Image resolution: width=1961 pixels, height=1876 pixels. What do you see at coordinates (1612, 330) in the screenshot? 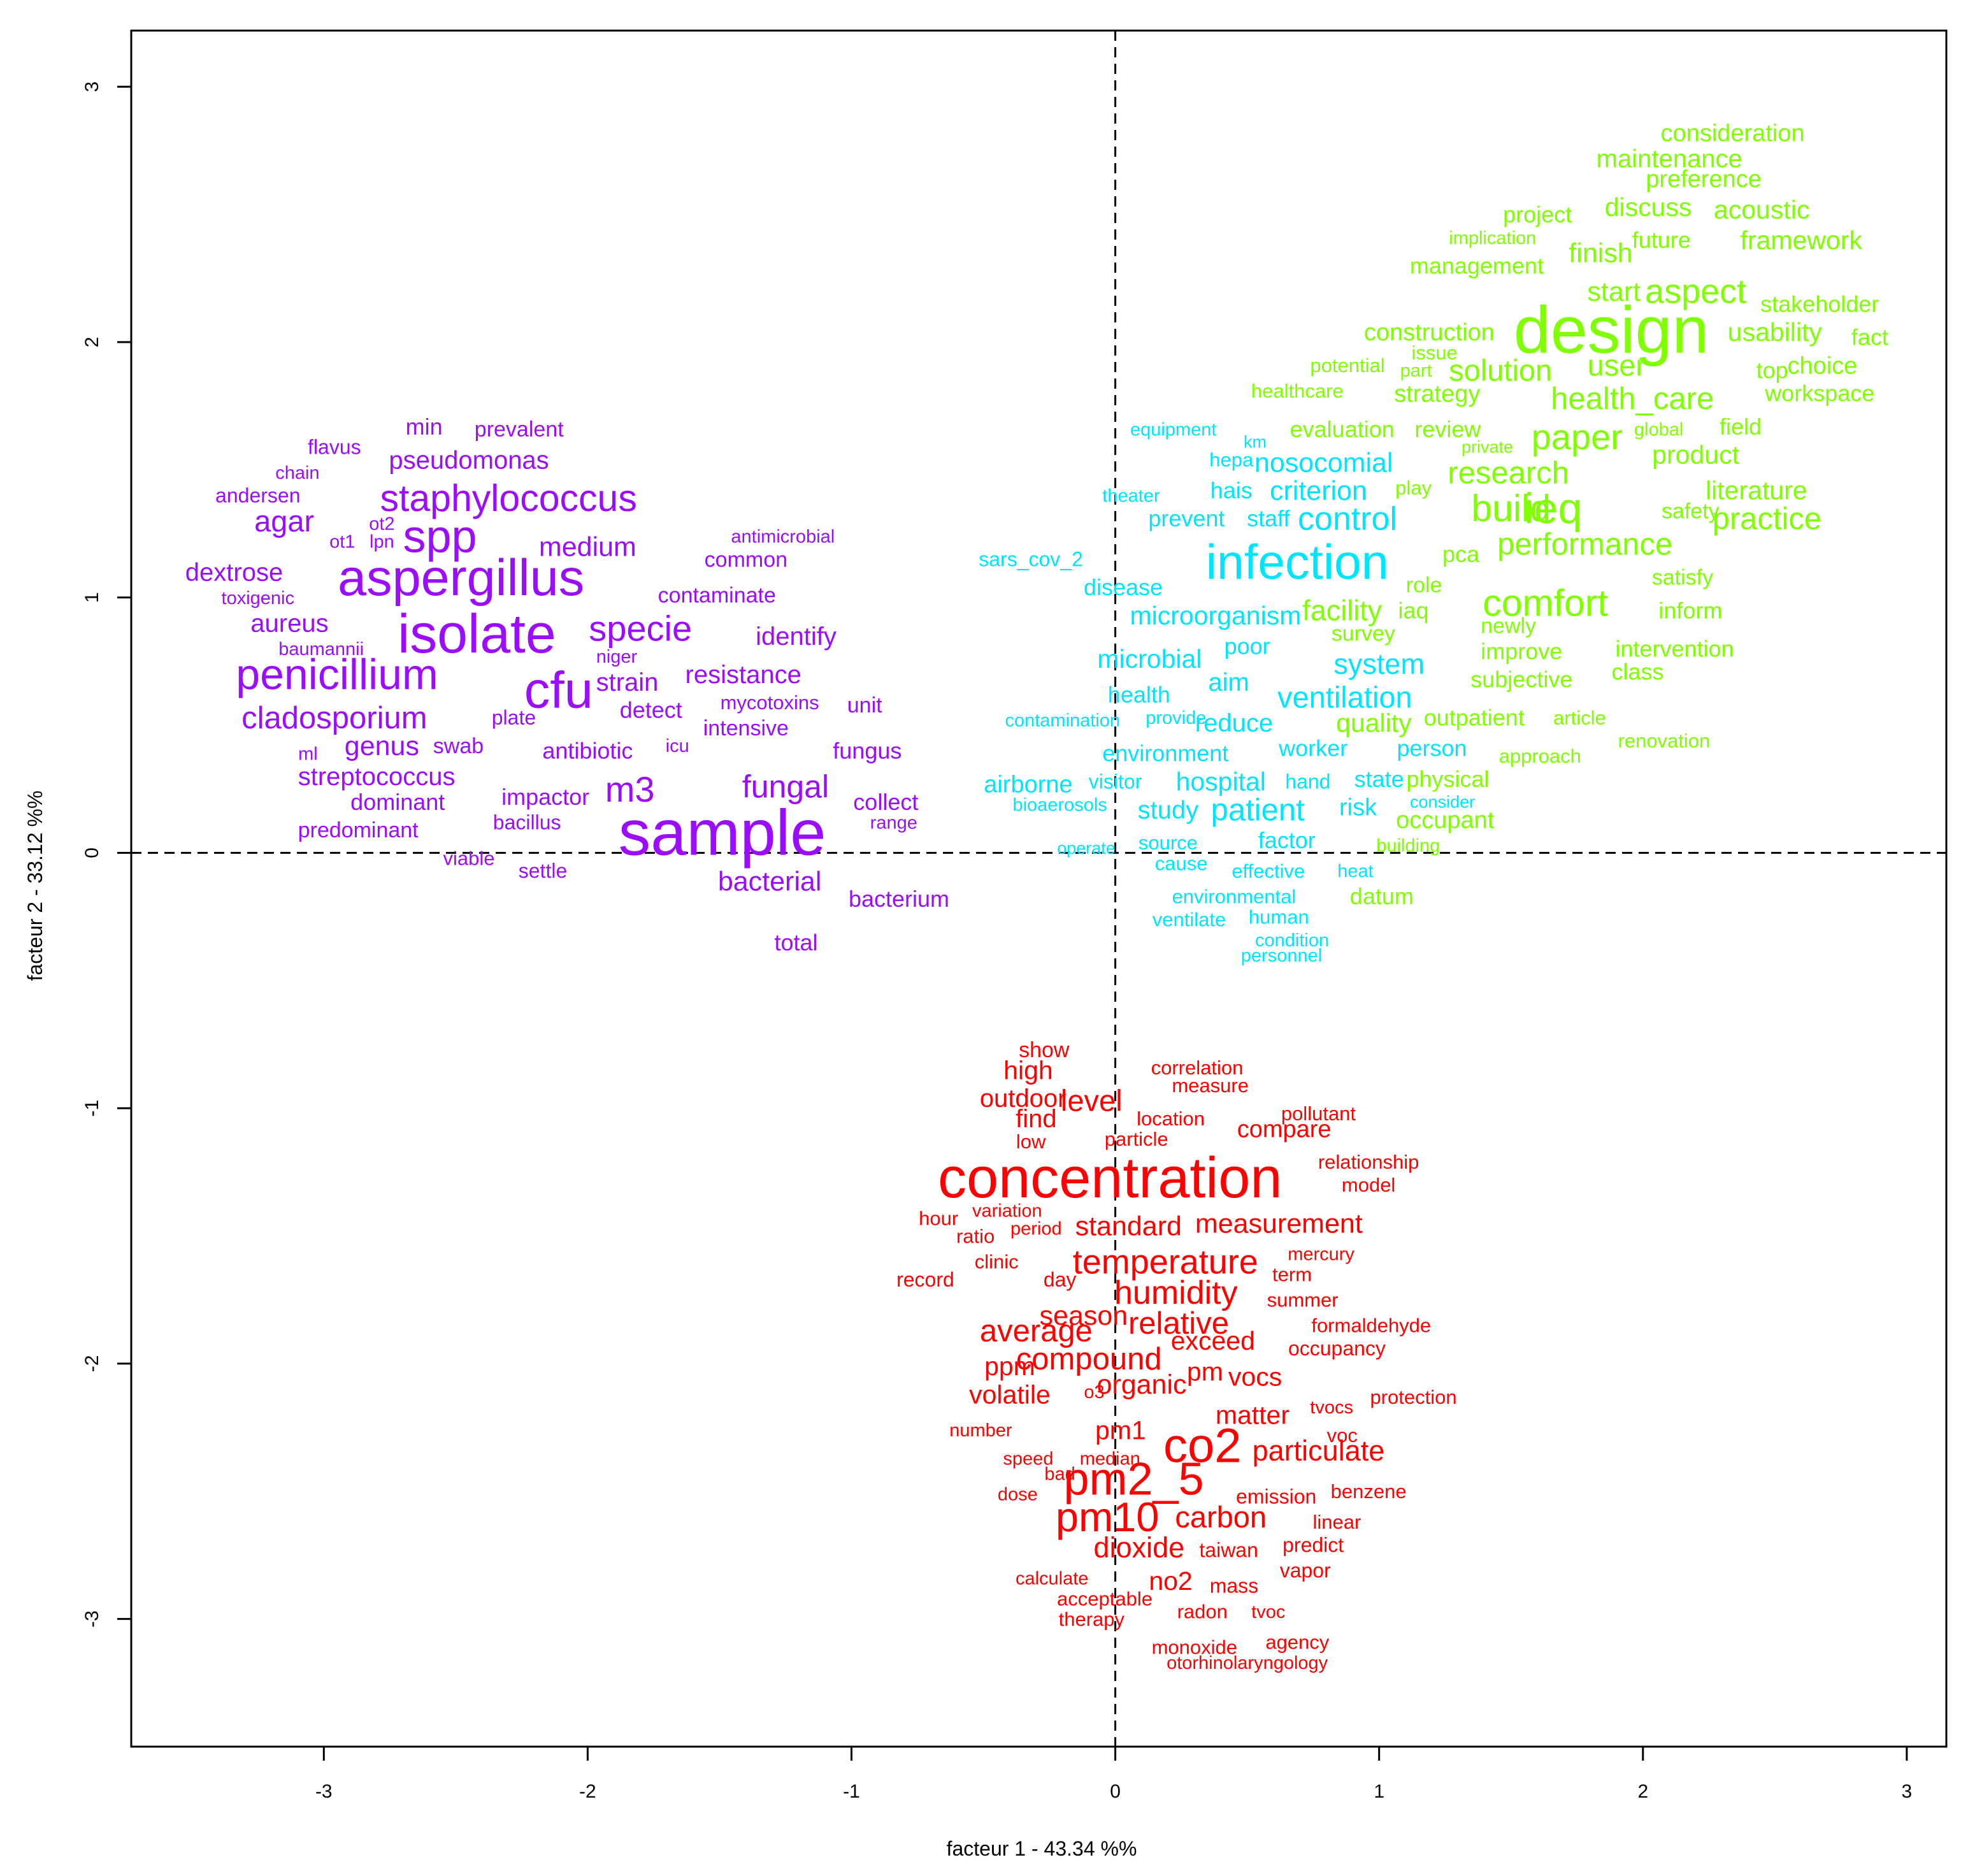
I see `word-label: design` at bounding box center [1612, 330].